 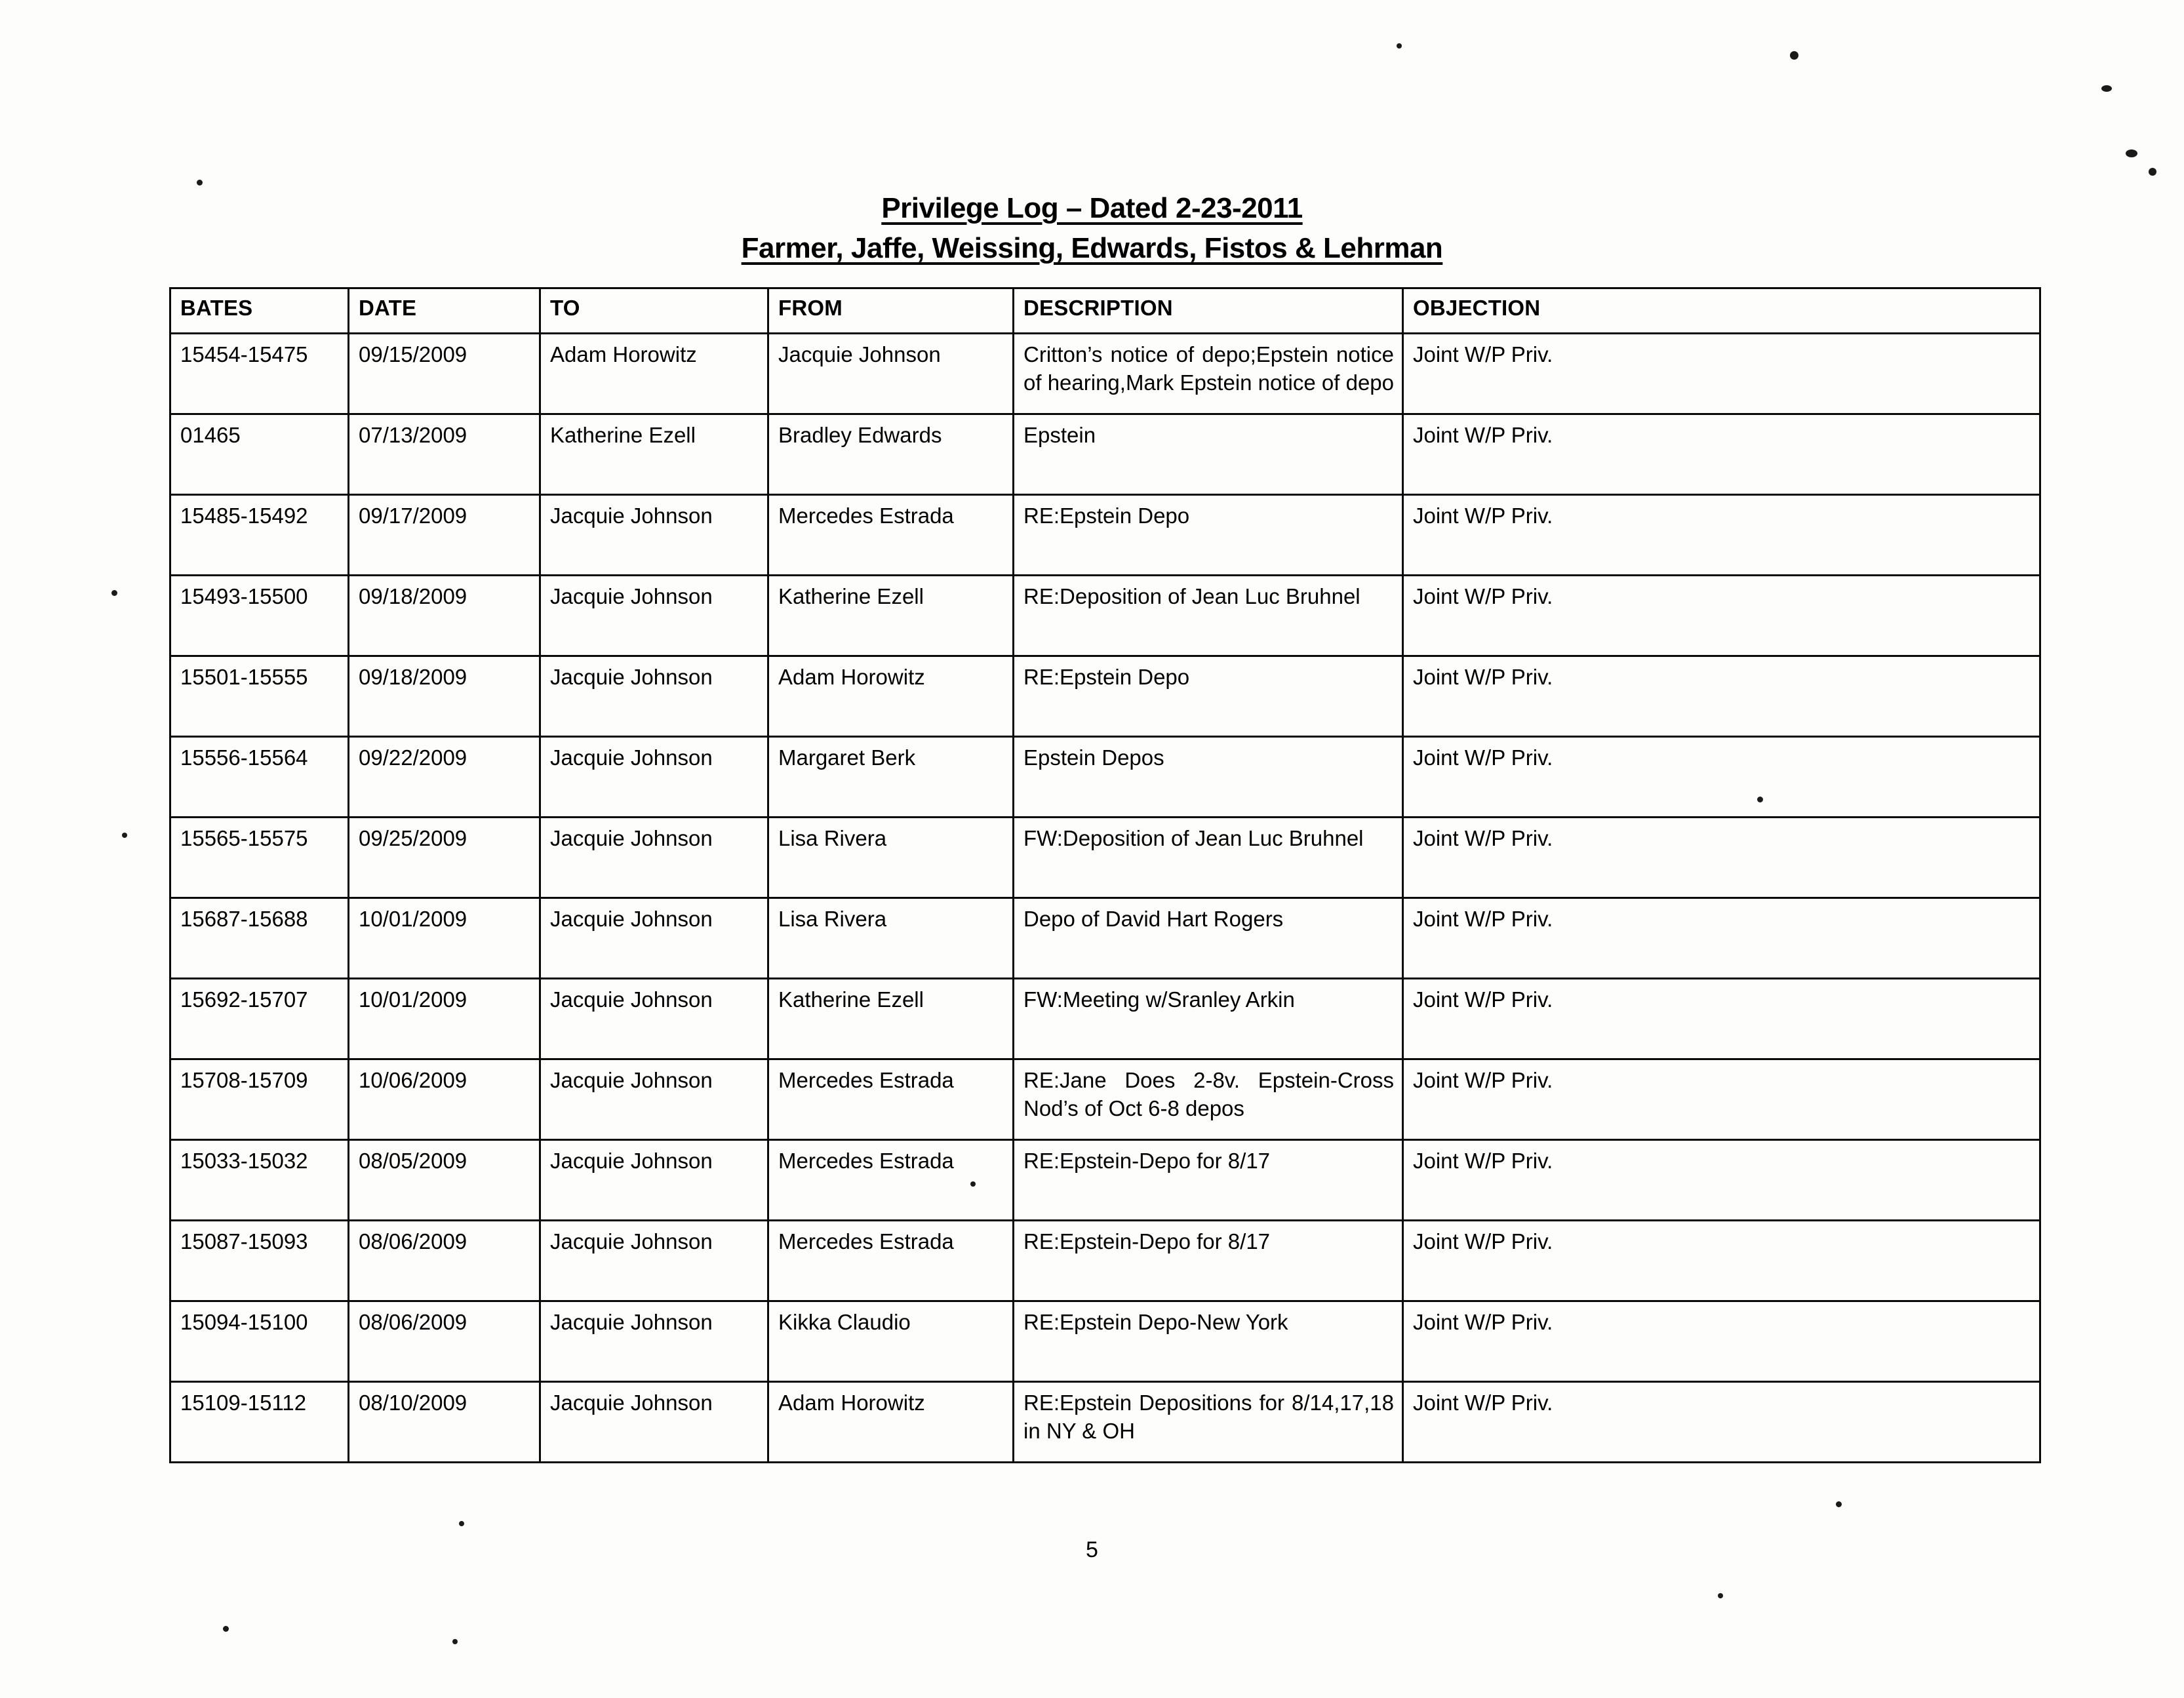 I want to click on cell-description: RE:Epstein-Depo for 8/17, so click(x=1208, y=1180).